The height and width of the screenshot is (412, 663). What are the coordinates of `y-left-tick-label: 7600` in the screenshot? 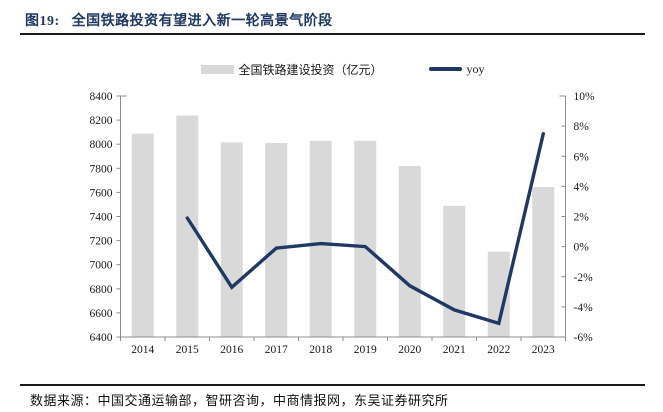 It's located at (101, 193).